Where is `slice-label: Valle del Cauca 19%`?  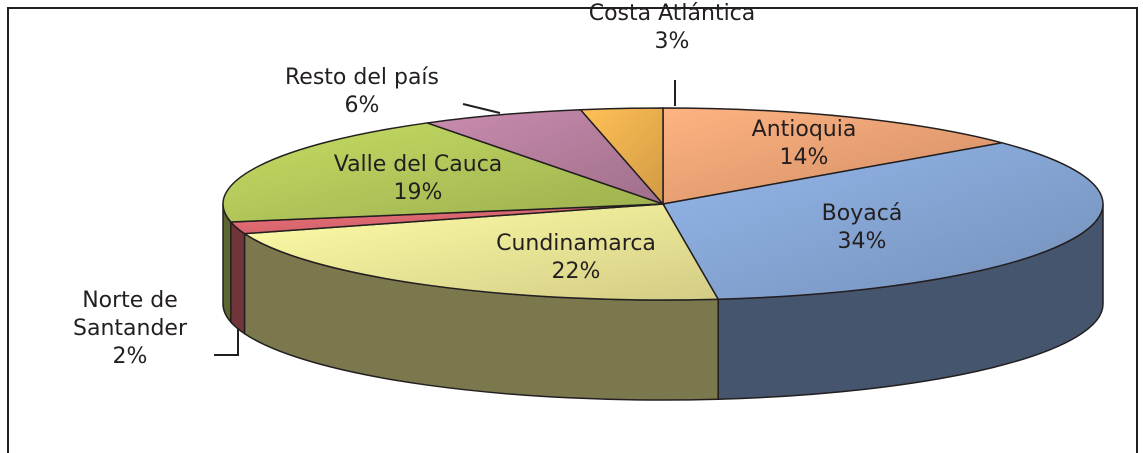
slice-label: Valle del Cauca 19% is located at coordinates (418, 179).